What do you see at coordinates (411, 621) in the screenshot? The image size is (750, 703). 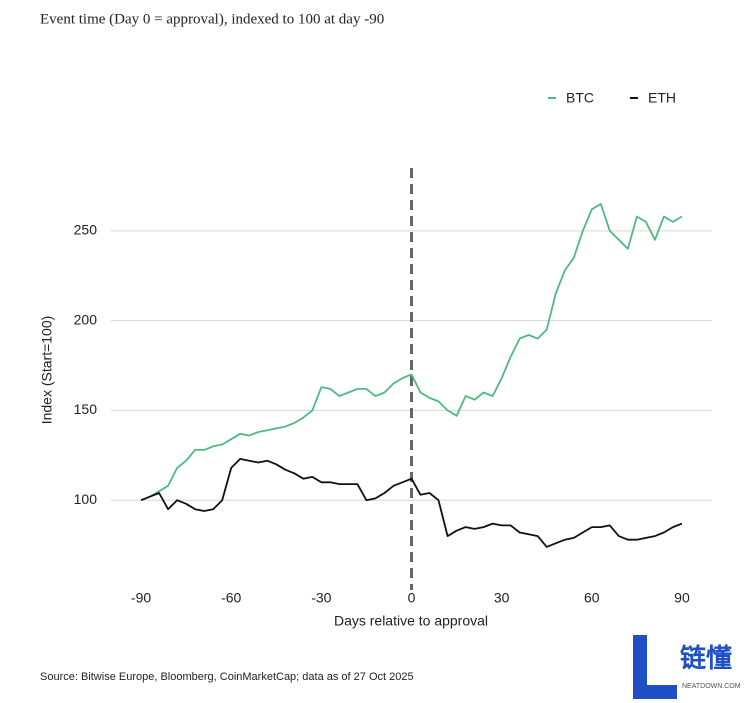 I see `x-axis-label: Days relative to approval` at bounding box center [411, 621].